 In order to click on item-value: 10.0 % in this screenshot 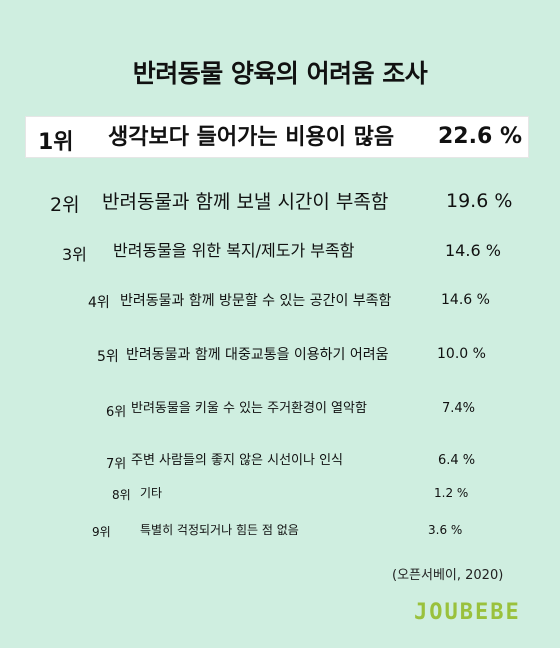, I will do `click(461, 354)`.